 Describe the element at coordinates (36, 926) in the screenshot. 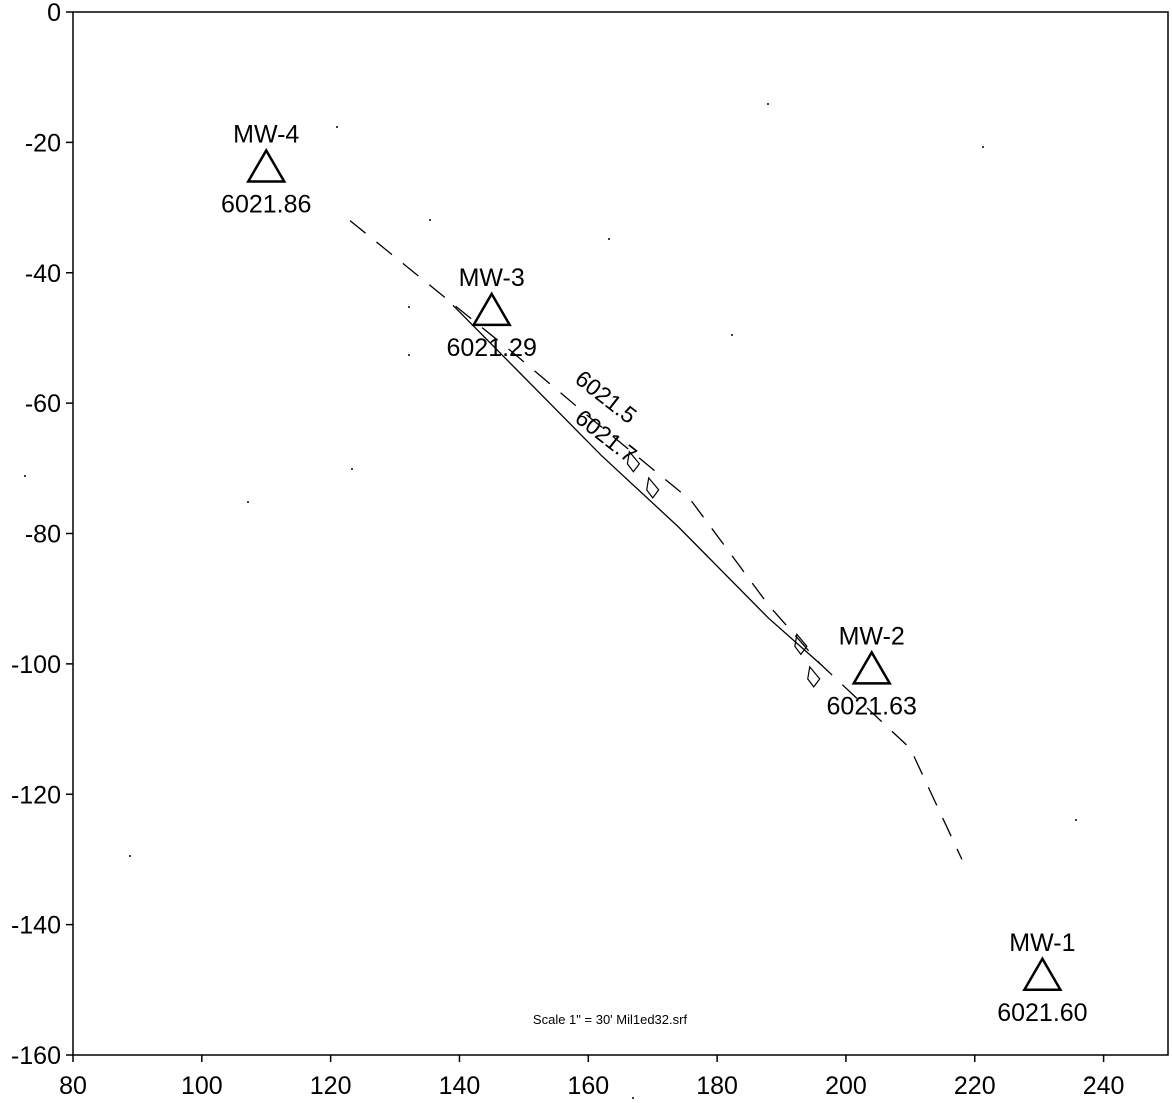

I see `y-tick-label: -140` at that location.